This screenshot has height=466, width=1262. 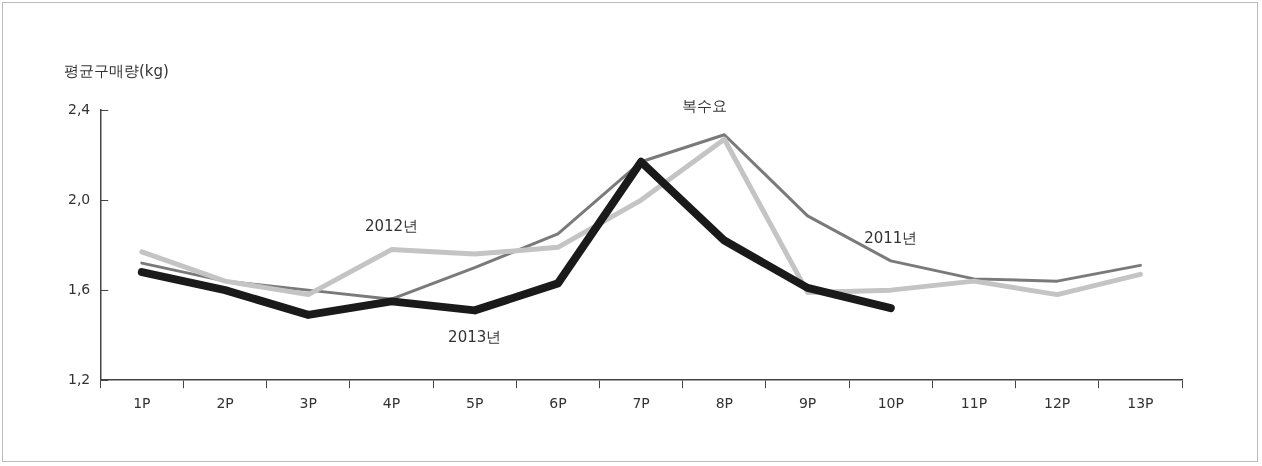 What do you see at coordinates (641, 403) in the screenshot?
I see `x-tick-label: 7P` at bounding box center [641, 403].